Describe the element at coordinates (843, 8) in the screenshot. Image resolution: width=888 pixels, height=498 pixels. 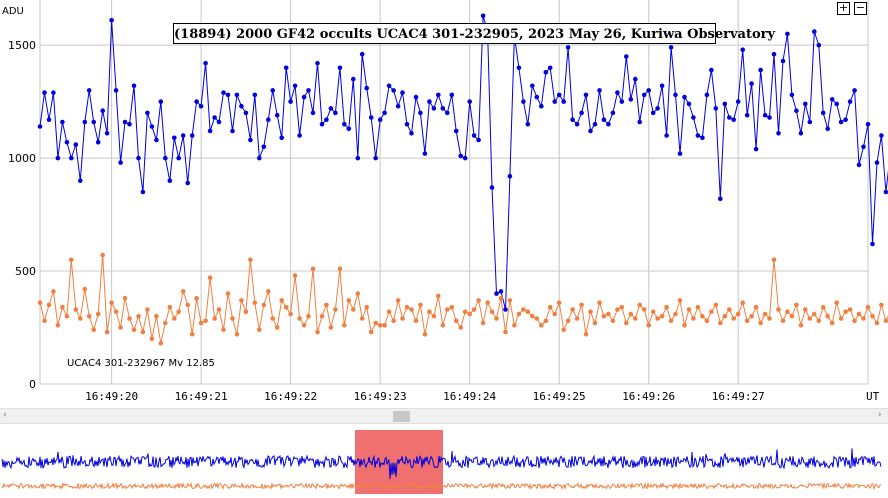
I see `zoom-in-button: +` at that location.